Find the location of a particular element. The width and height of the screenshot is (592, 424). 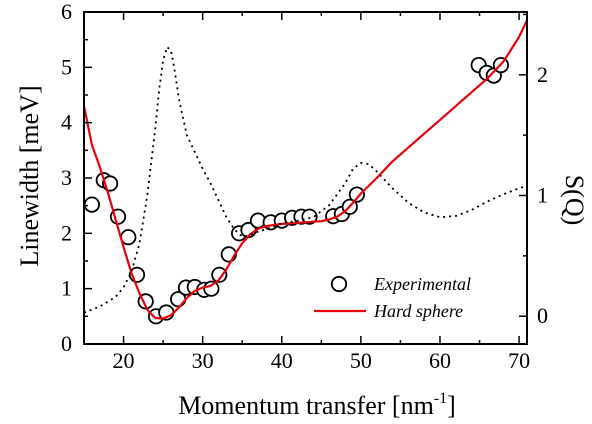

x-axis-label: Momentum transfer [nm-1] is located at coordinates (317, 405).